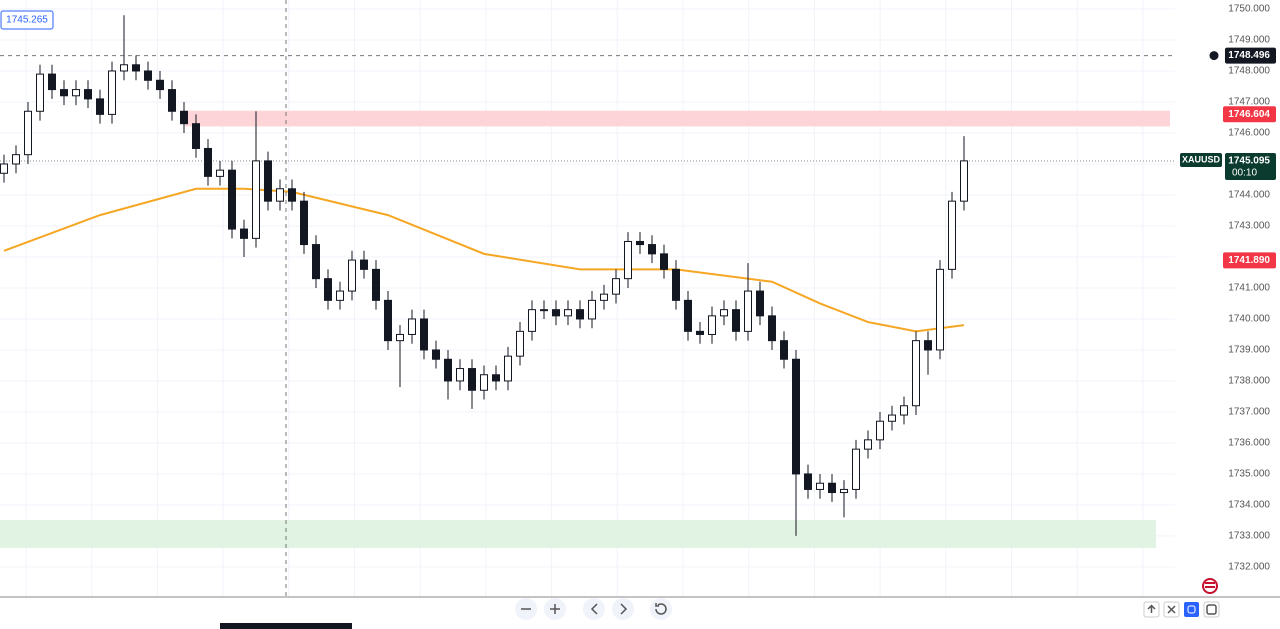 The image size is (1280, 629). What do you see at coordinates (1171, 609) in the screenshot?
I see `close-button` at bounding box center [1171, 609].